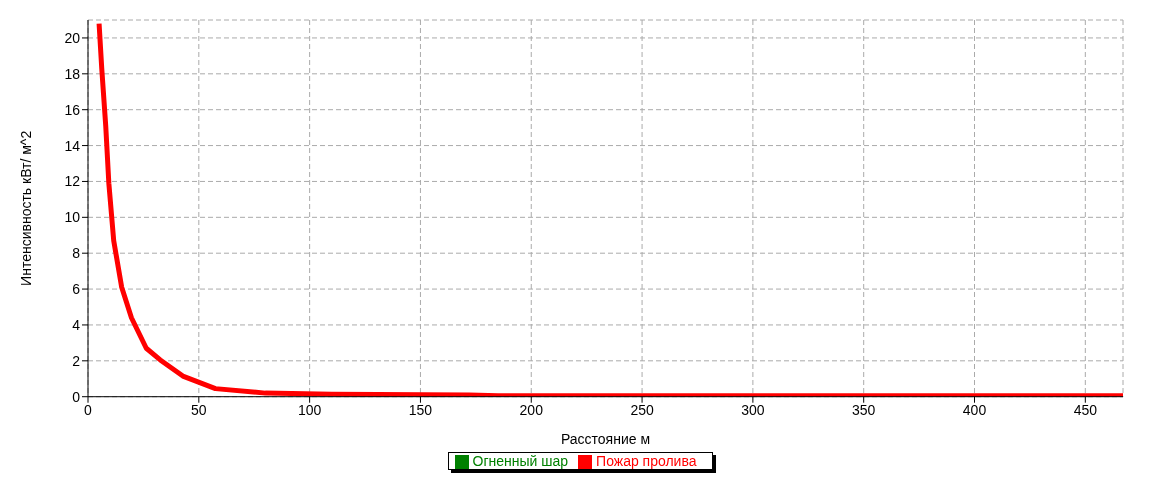 This screenshot has height=490, width=1163. What do you see at coordinates (72, 37) in the screenshot?
I see `y-tick-label: 20` at bounding box center [72, 37].